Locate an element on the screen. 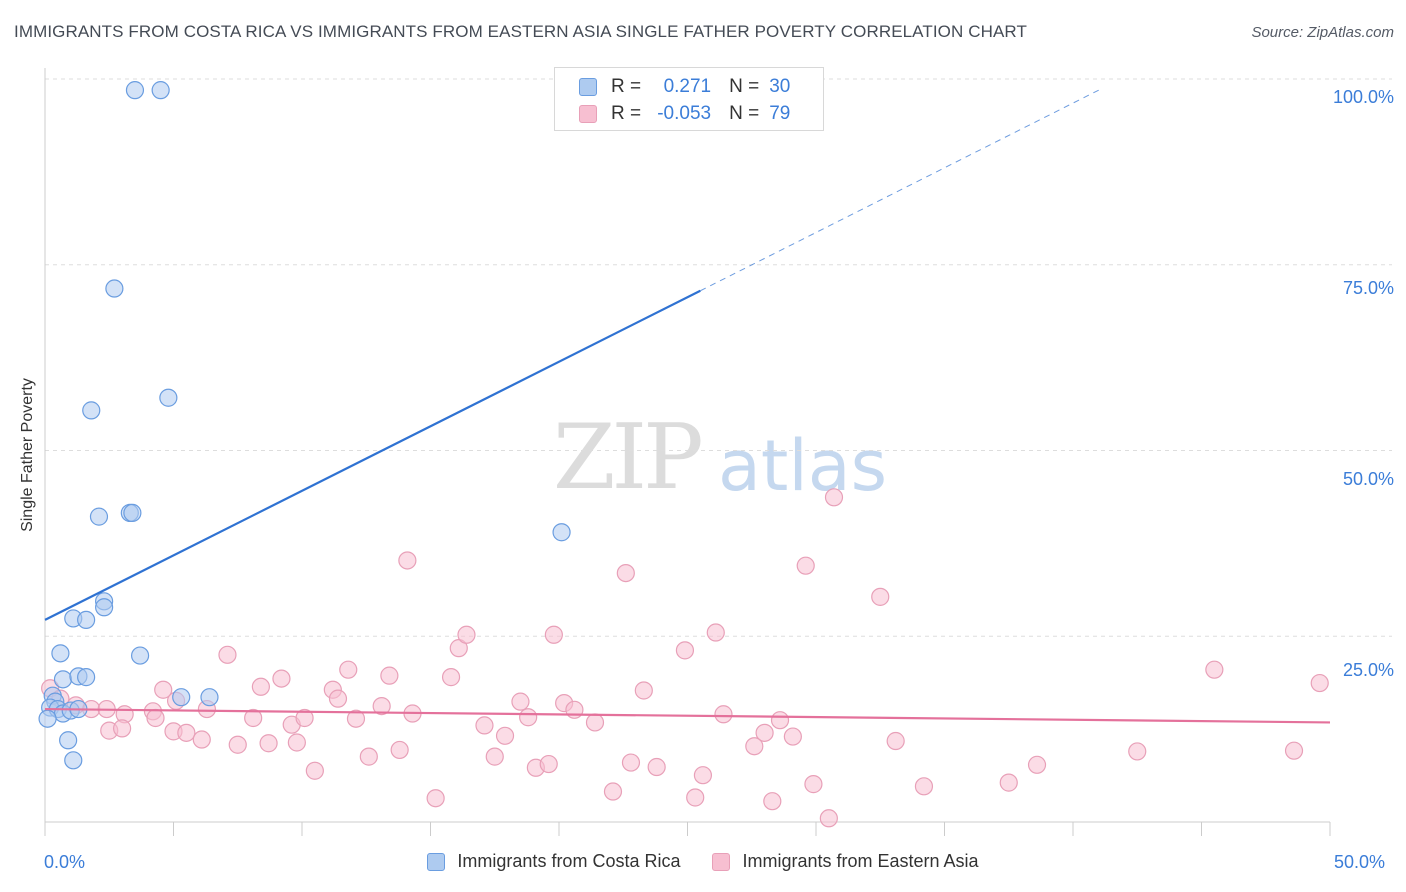 The width and height of the screenshot is (1406, 892). source-credit: Source: ZipAtlas.com is located at coordinates (1322, 32).